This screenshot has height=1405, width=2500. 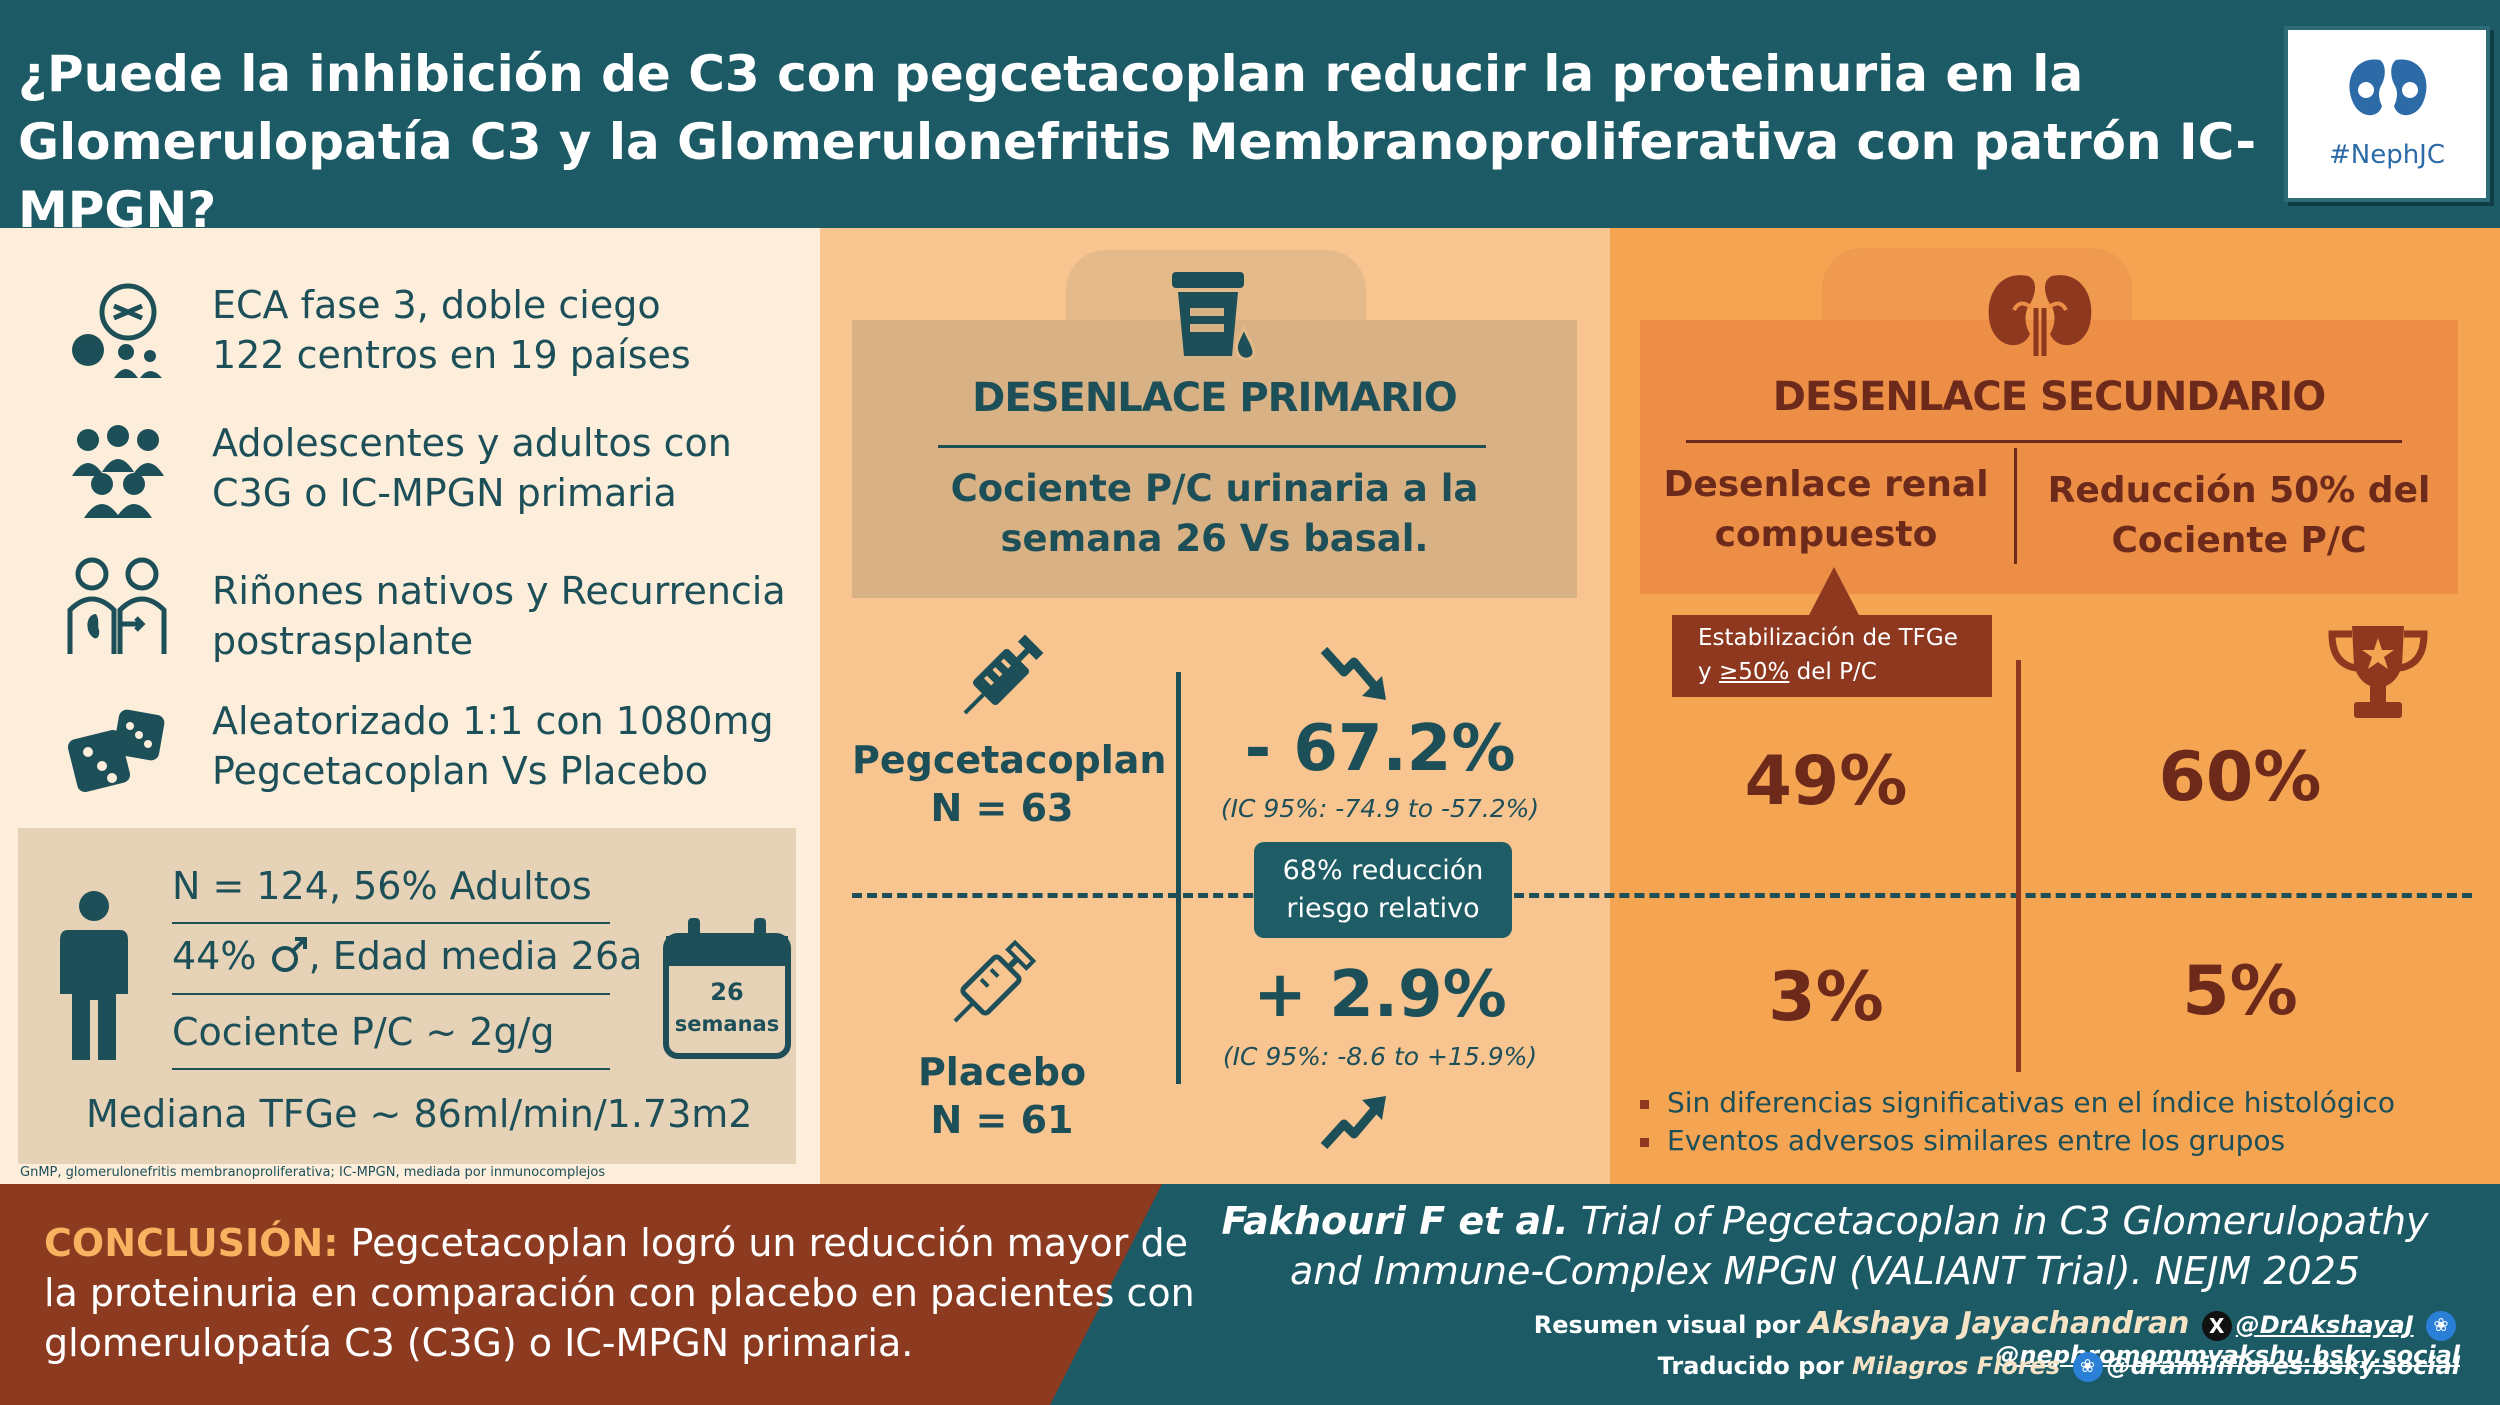 I want to click on pegcetacoplan-reduction-value: 60%, so click(x=2240, y=777).